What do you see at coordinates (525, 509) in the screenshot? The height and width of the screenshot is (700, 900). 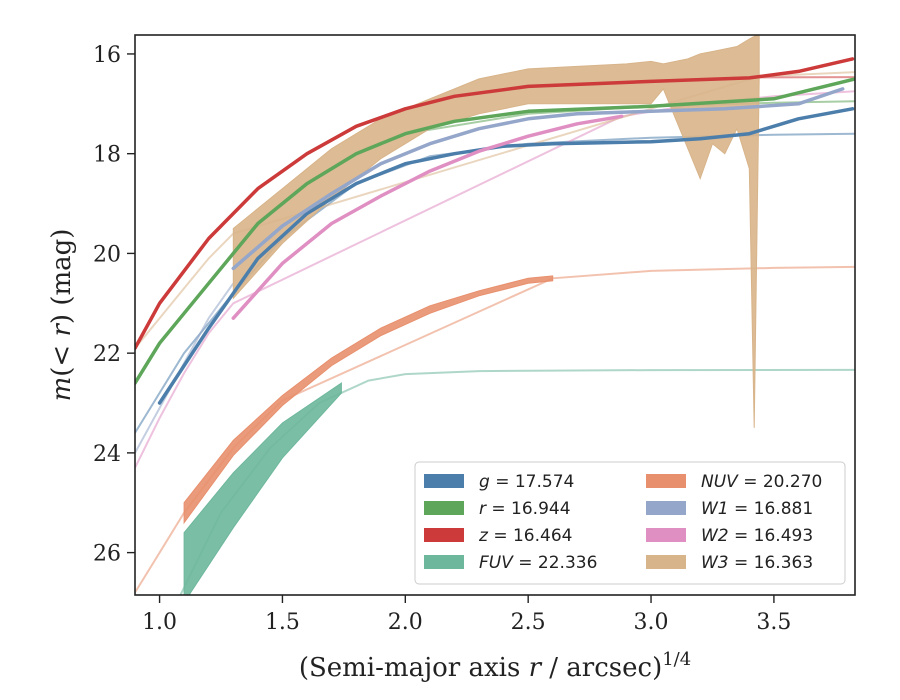 I see `legend-entry-r: r = 16.944` at bounding box center [525, 509].